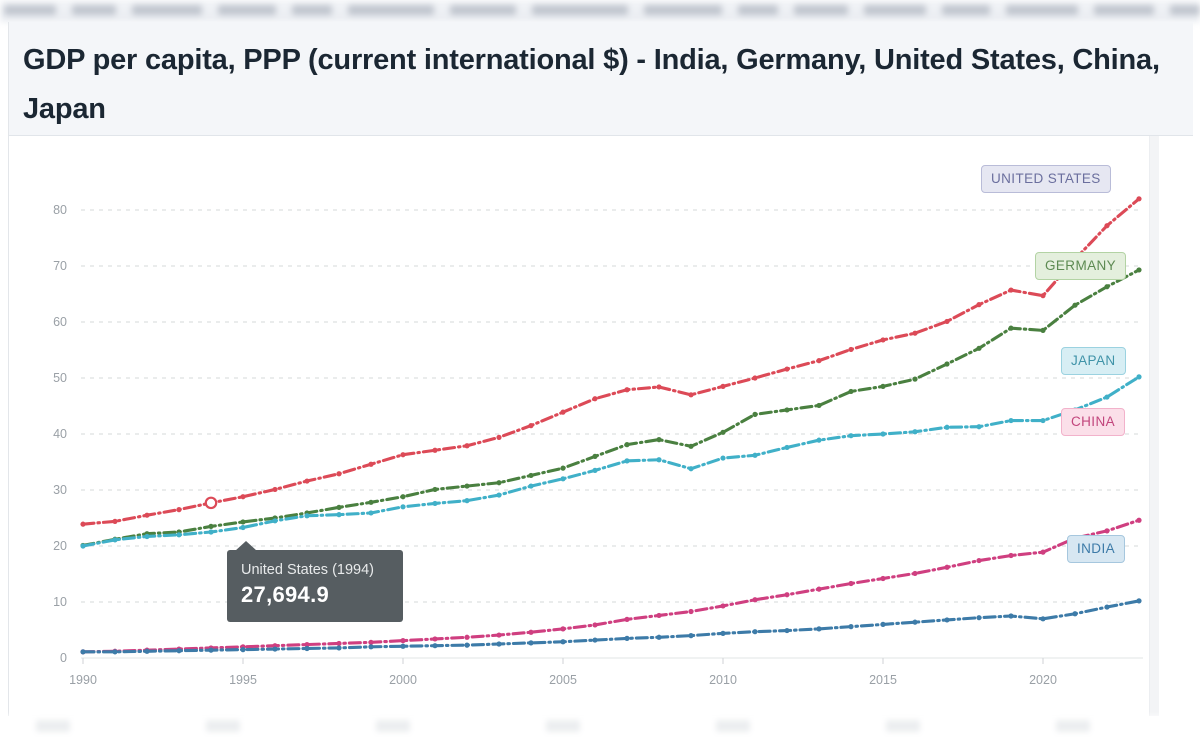 The image size is (1200, 738). I want to click on vertical-scrollbar, so click(1154, 426).